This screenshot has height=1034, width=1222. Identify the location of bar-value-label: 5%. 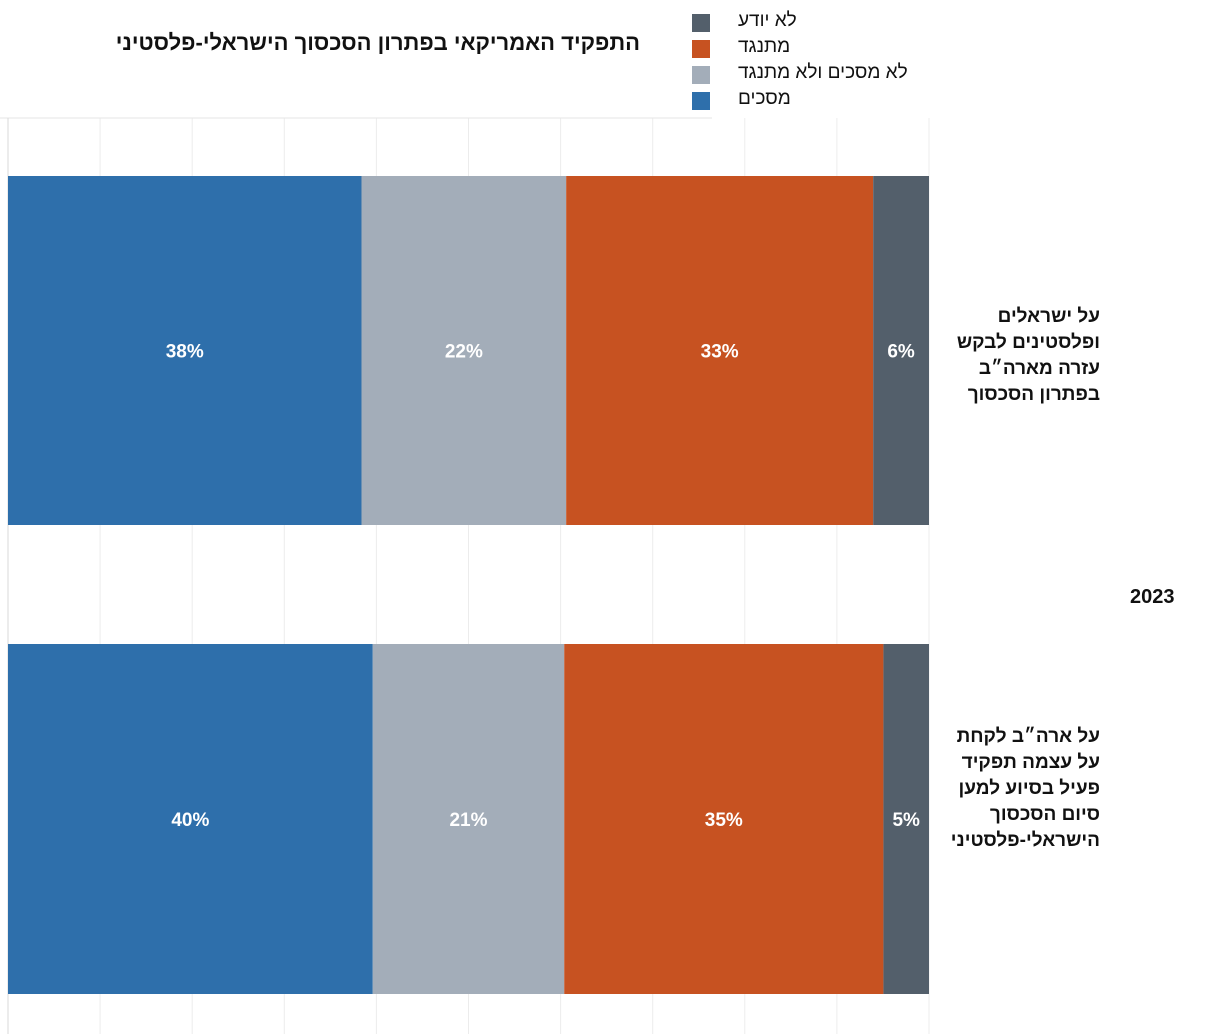
(906, 820).